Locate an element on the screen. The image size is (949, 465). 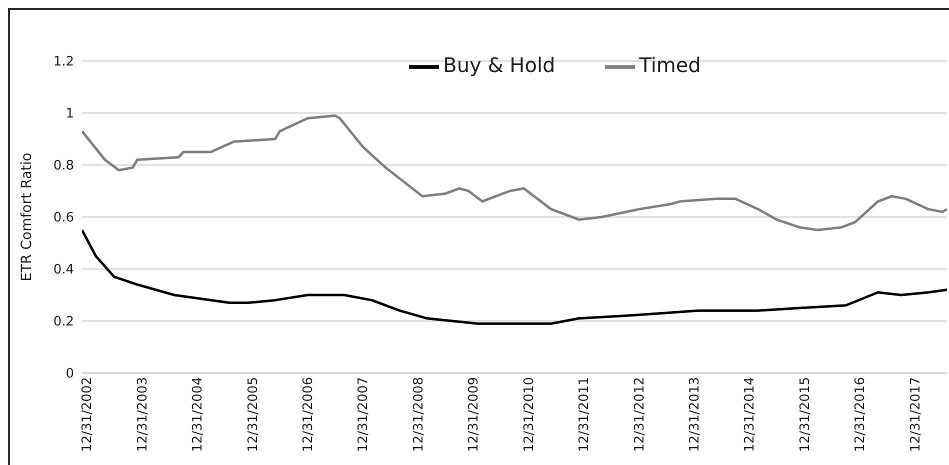
x-tick-label: 12/31/2015 is located at coordinates (805, 414).